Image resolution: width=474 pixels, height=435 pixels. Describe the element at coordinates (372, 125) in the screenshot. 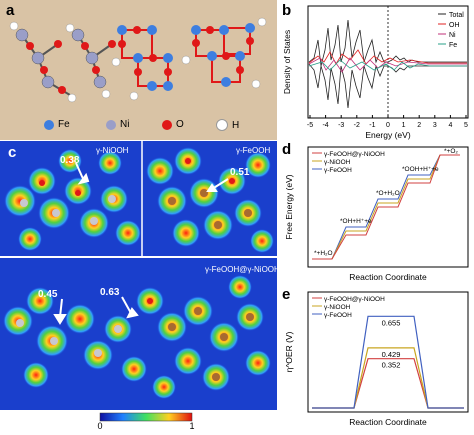

I see `dos-x-tick-label: -1` at that location.